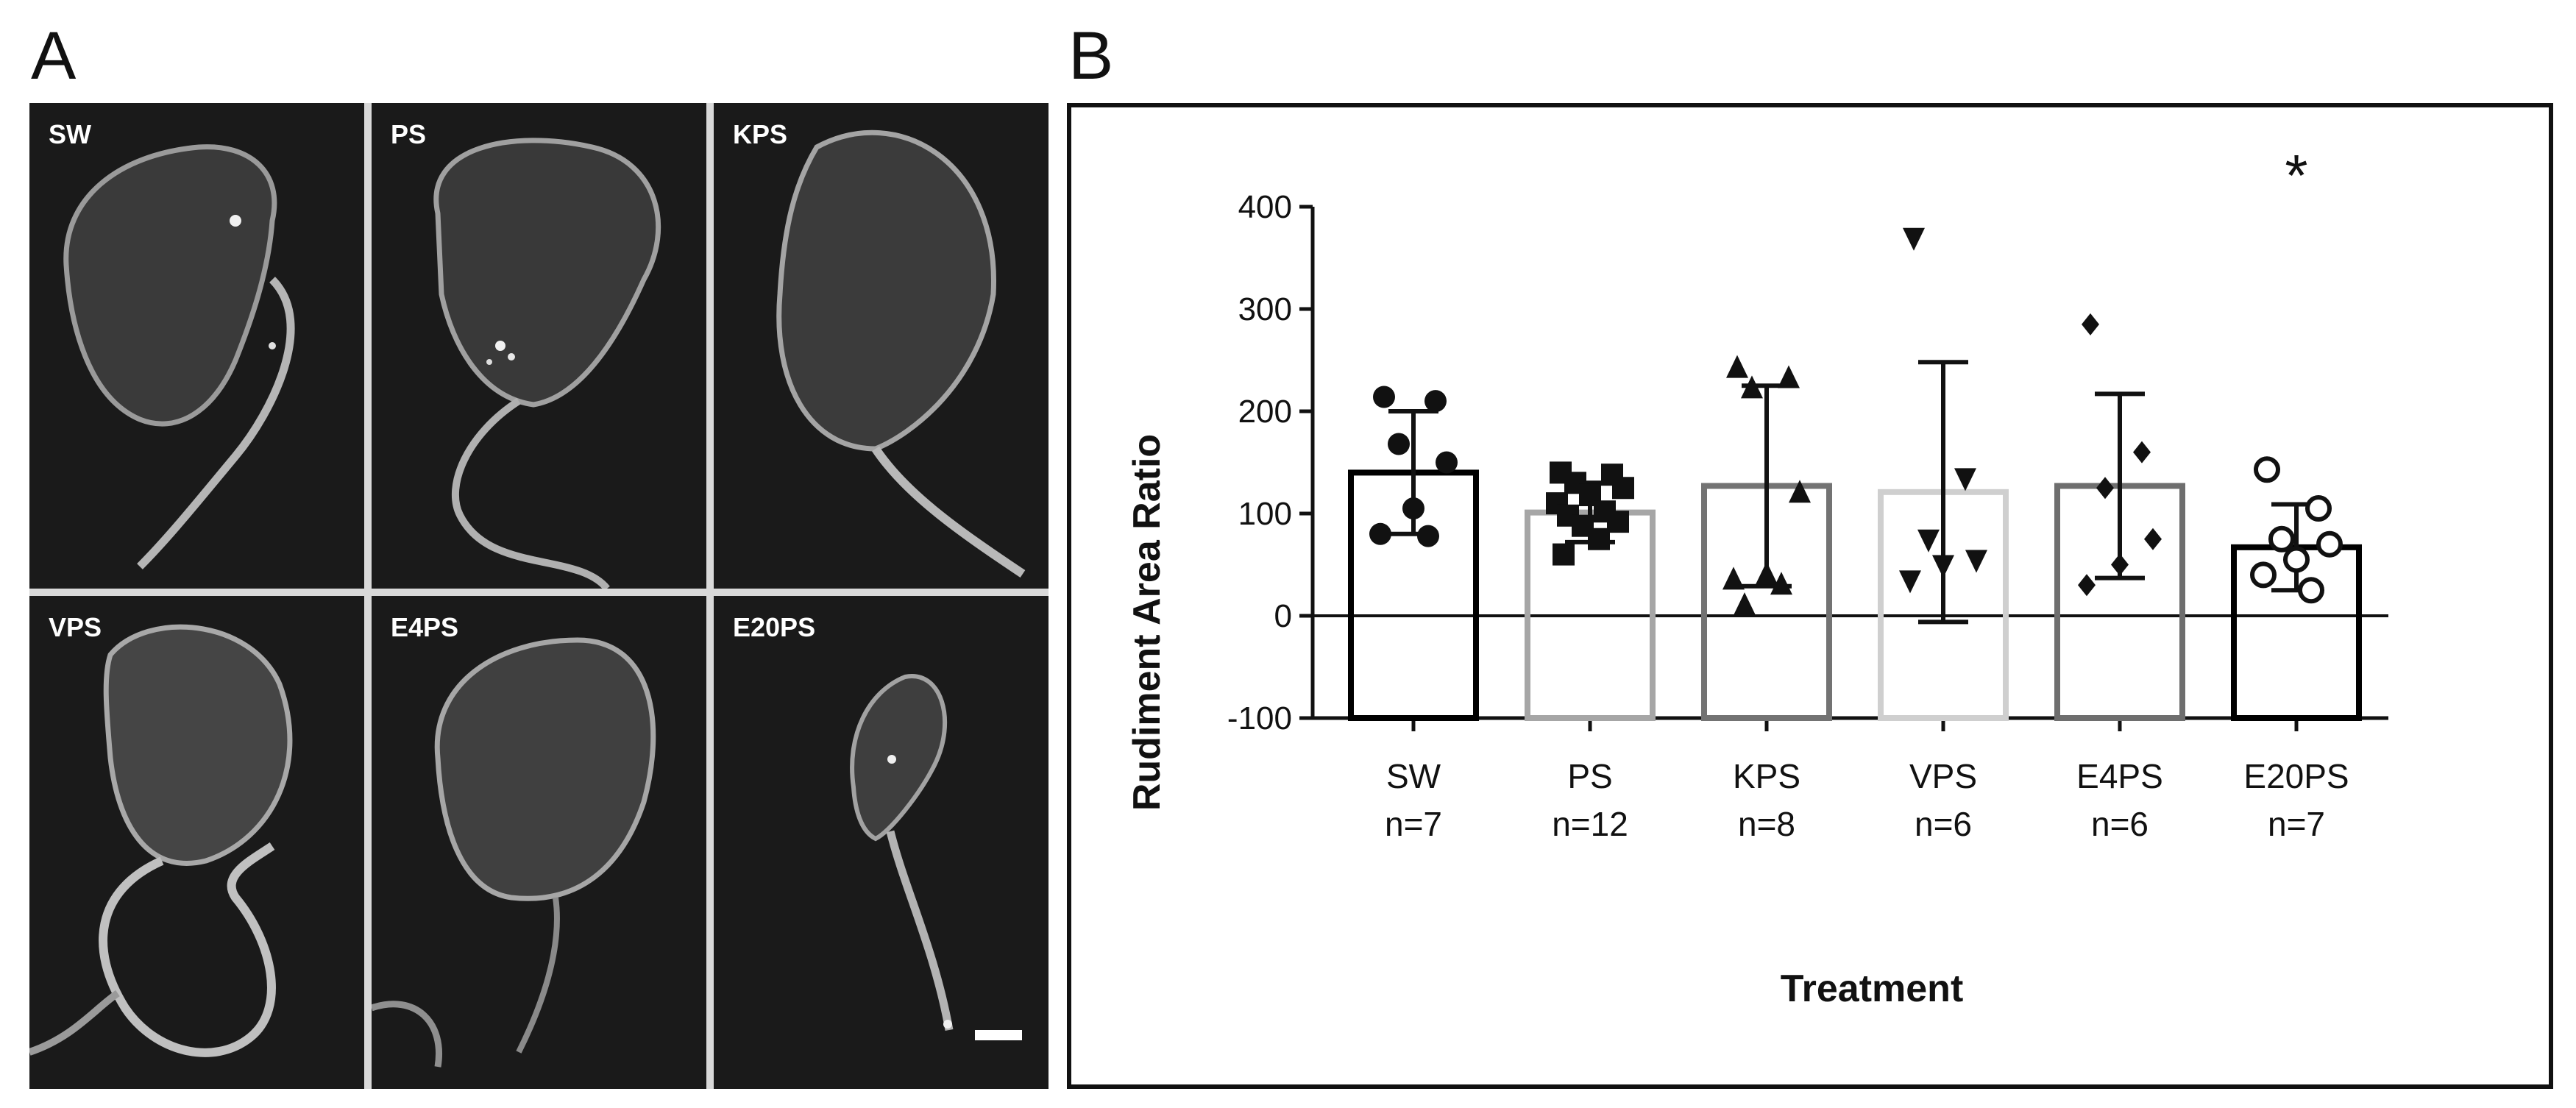 The height and width of the screenshot is (1108, 2576). I want to click on scale-bar, so click(998, 1035).